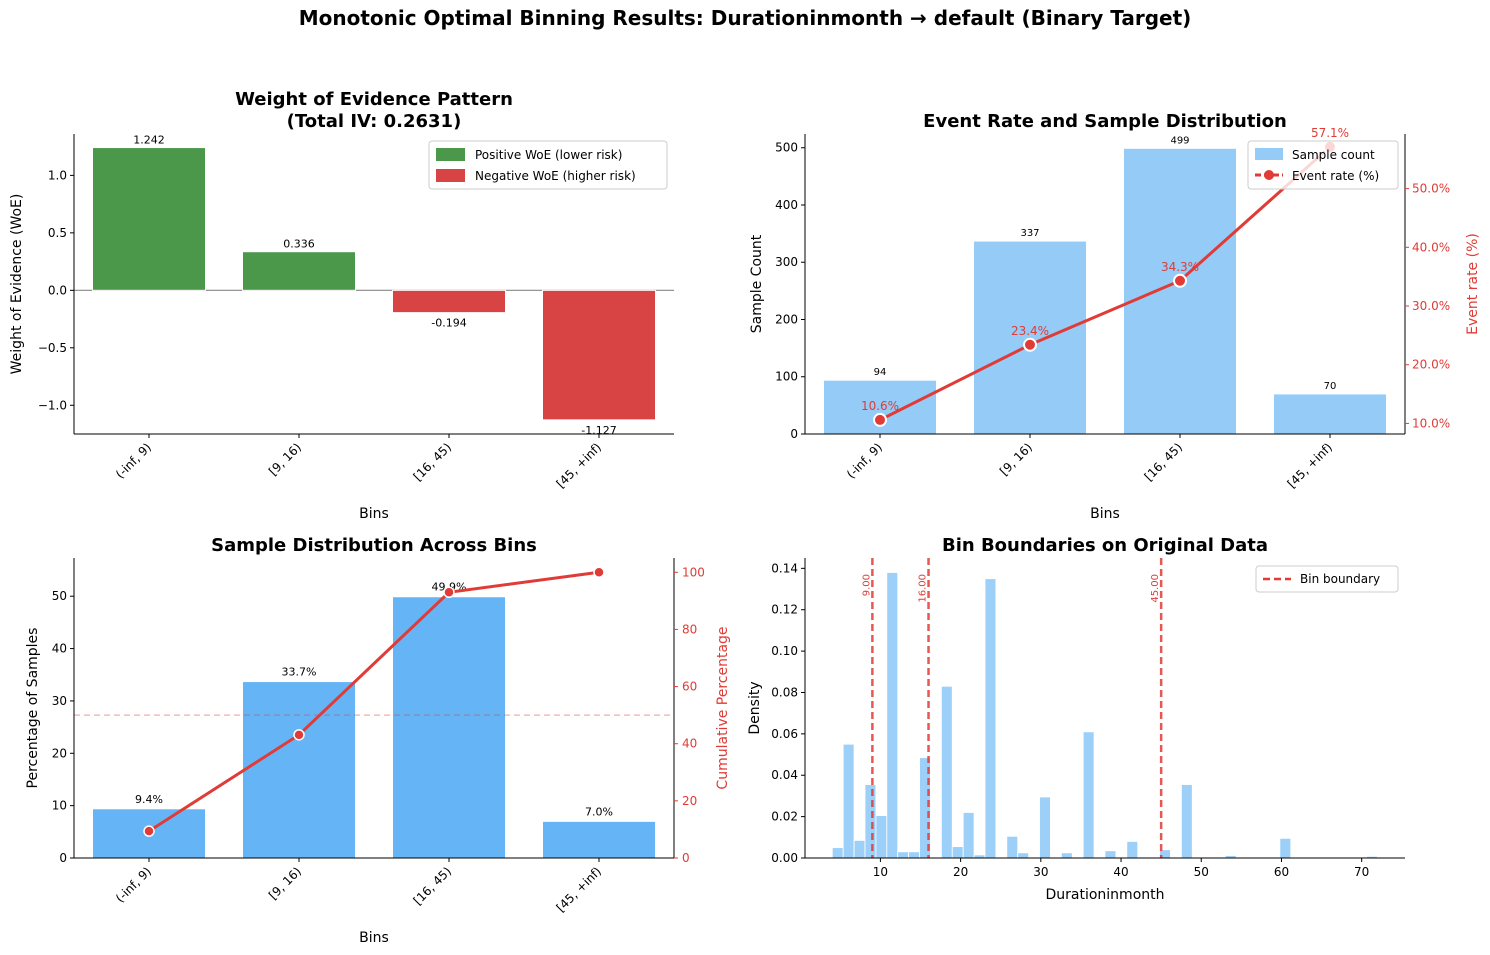 This screenshot has height=955, width=1490. I want to click on woe-chart-title: Weight of Evidence Pattern, so click(374, 99).